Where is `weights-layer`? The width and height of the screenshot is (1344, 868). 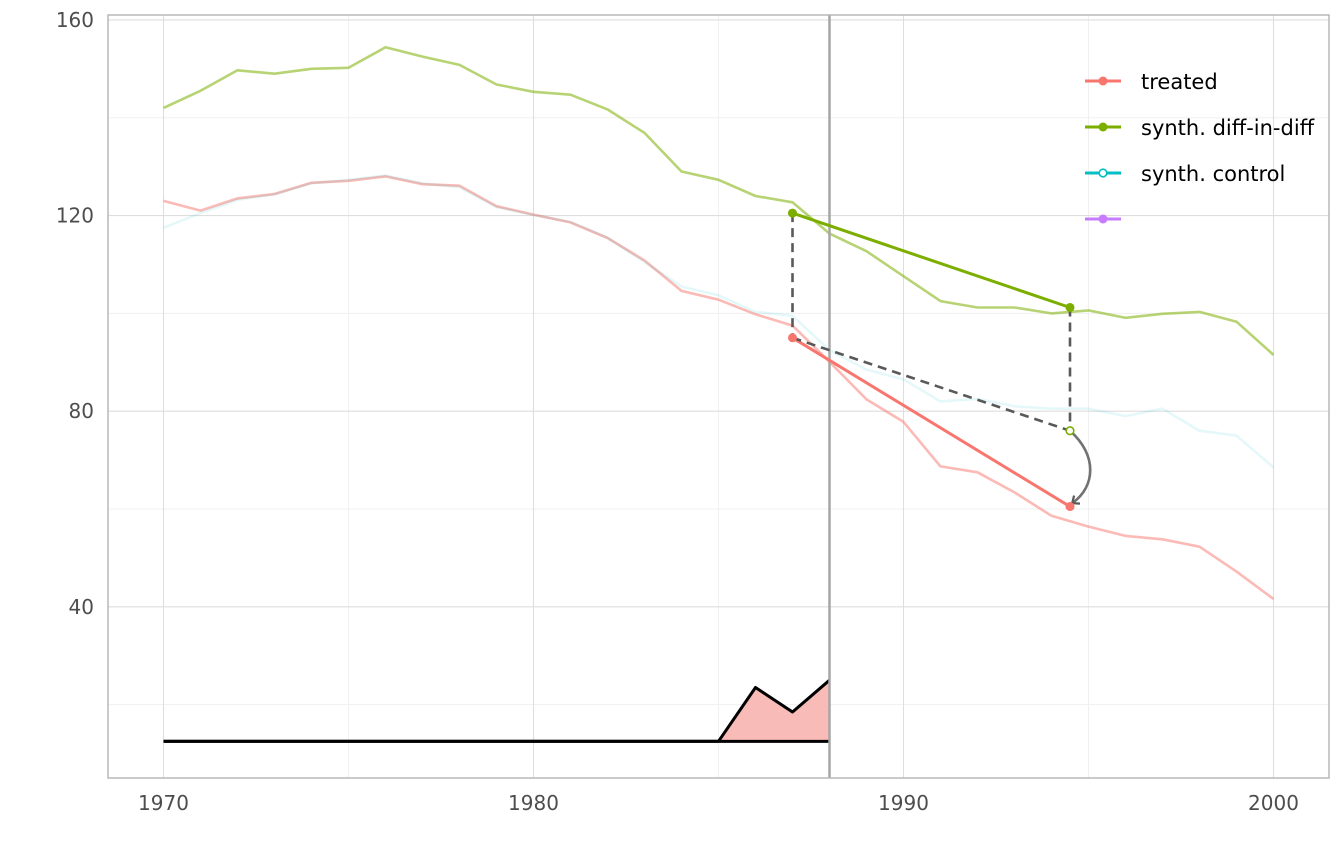 weights-layer is located at coordinates (497, 711).